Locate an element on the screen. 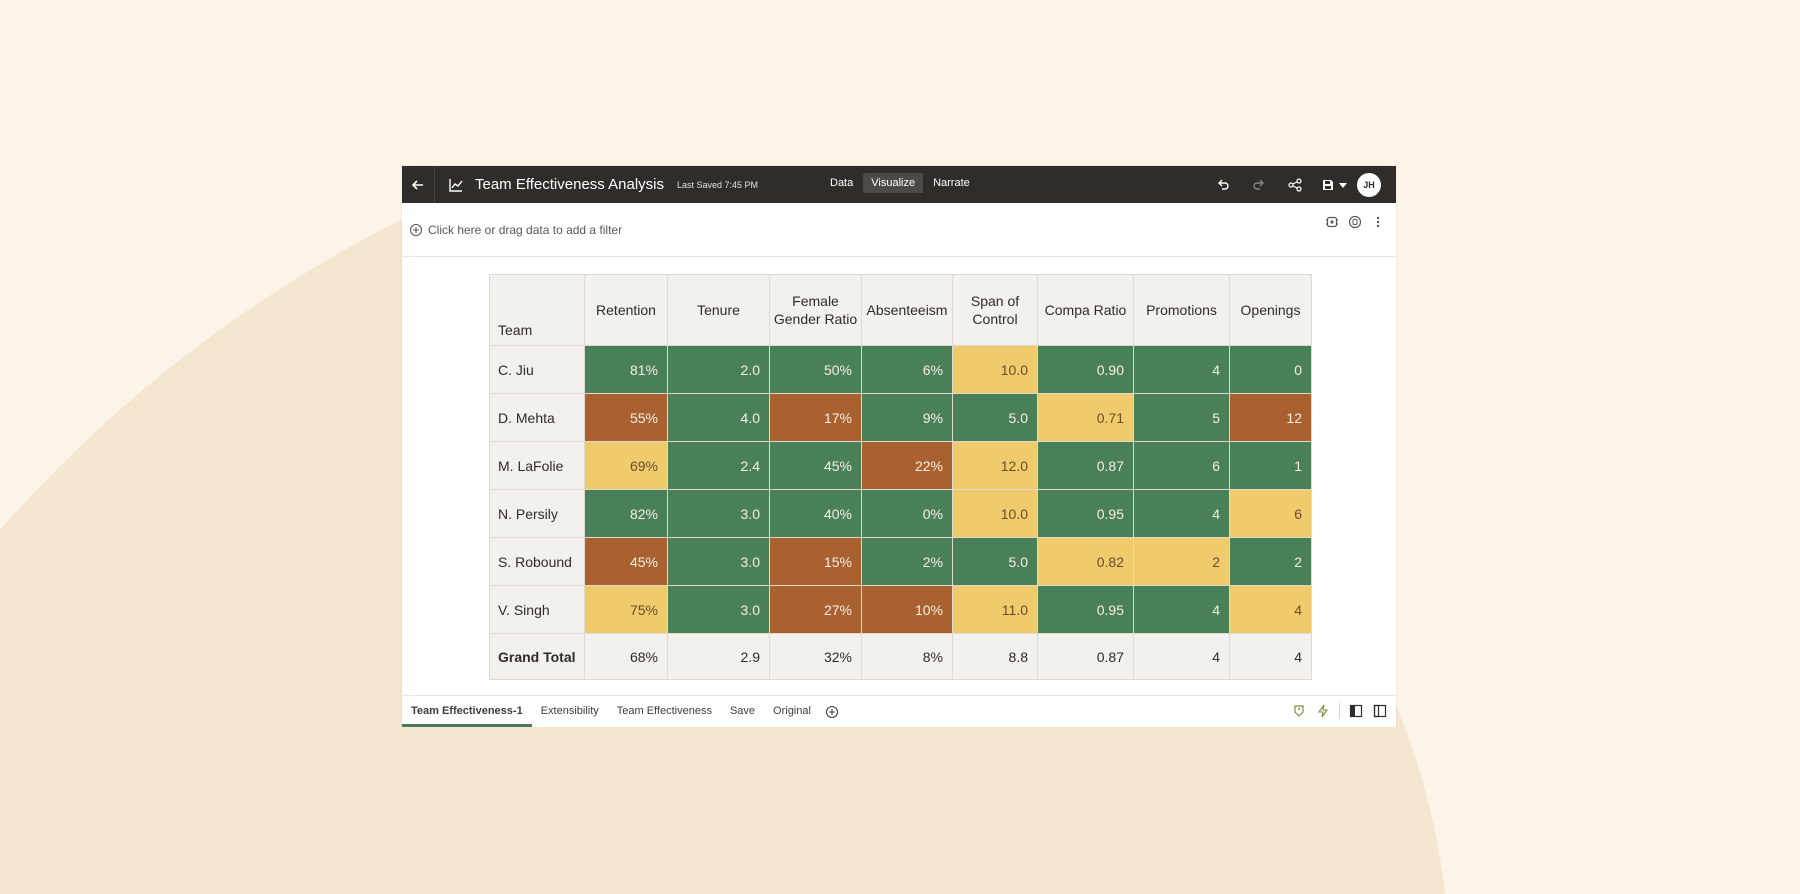 This screenshot has height=894, width=1800. table-cell: 27% is located at coordinates (815, 609).